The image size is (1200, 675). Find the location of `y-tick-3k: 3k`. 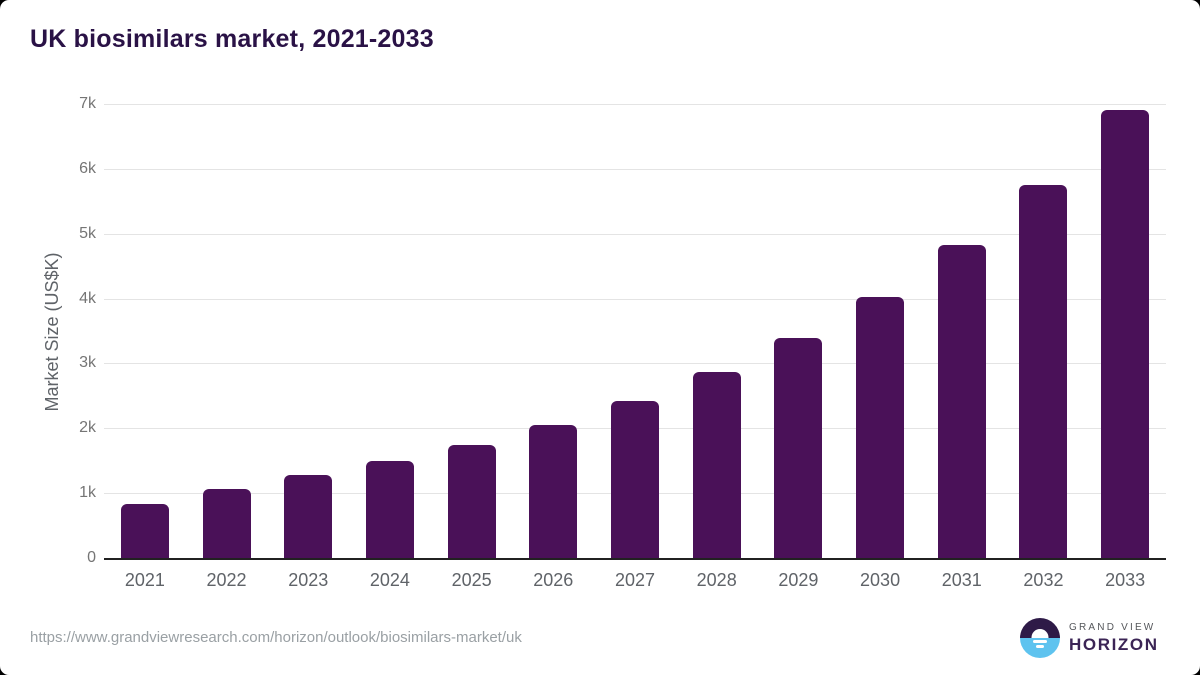

y-tick-3k: 3k is located at coordinates (87, 363).